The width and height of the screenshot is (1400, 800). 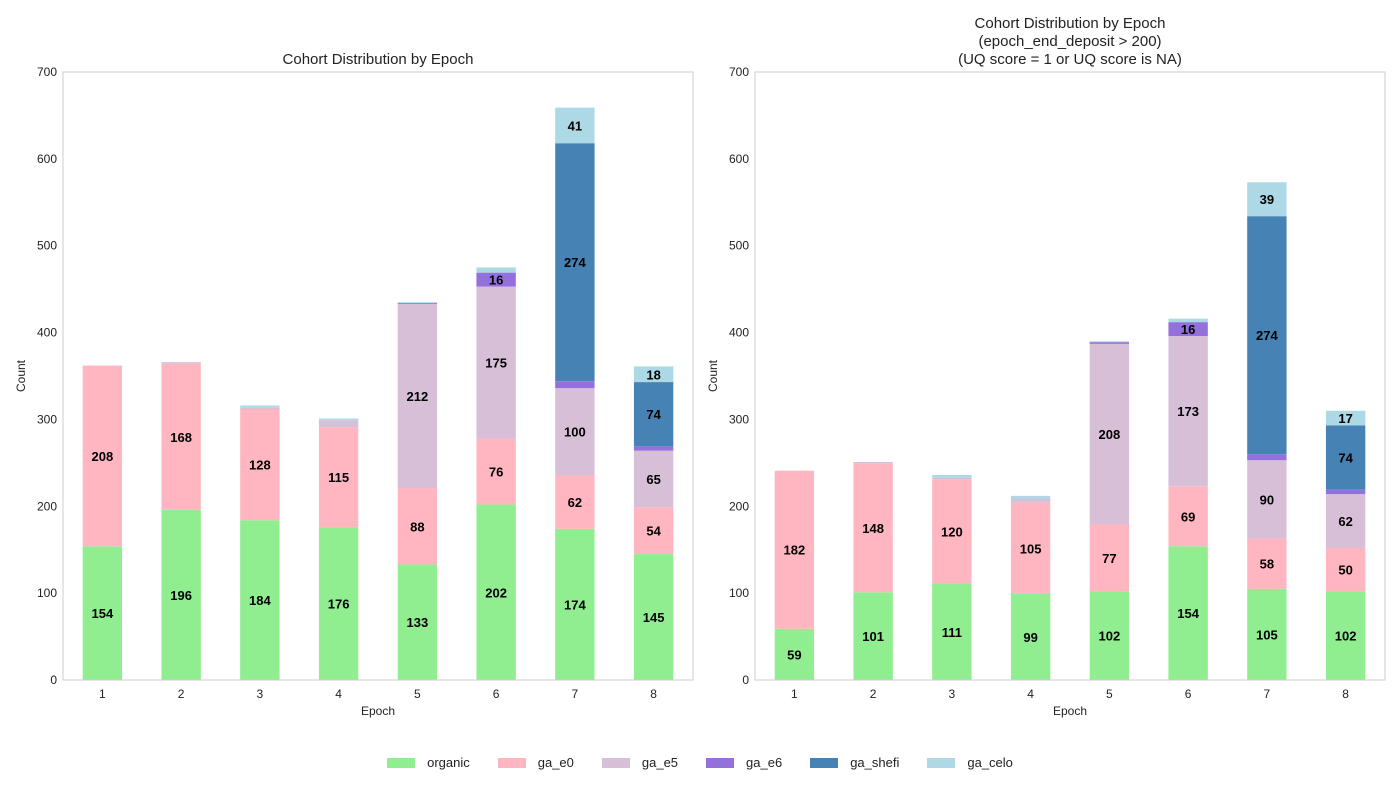 I want to click on data-label: 17, so click(x=1345, y=418).